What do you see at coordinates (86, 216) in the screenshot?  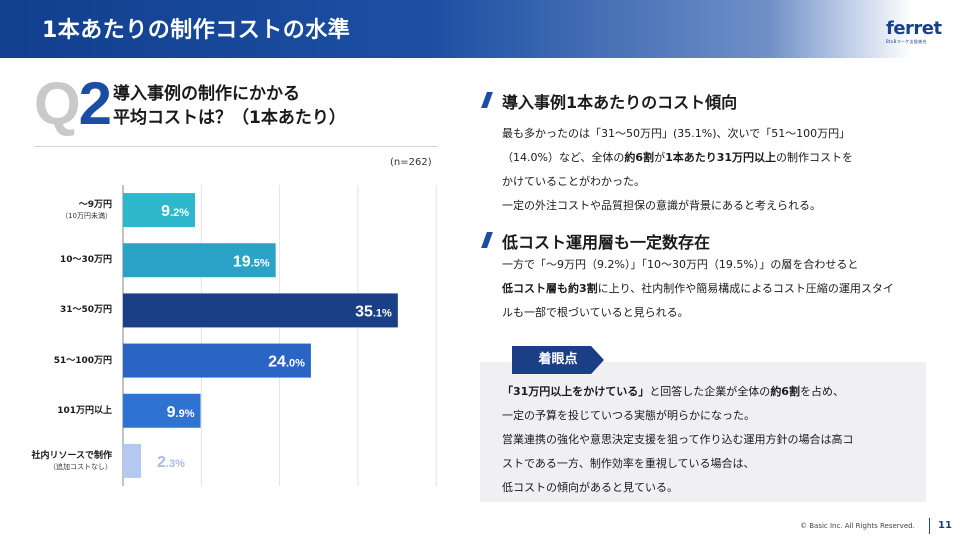 I see `category-note: （10万円未満）` at bounding box center [86, 216].